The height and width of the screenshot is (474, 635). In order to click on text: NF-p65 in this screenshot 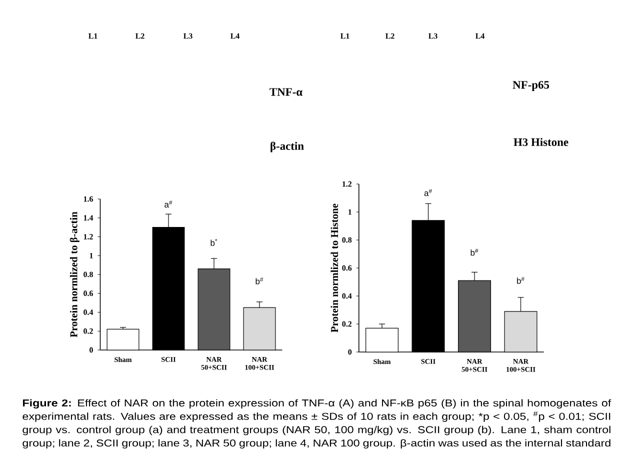, I will do `click(531, 86)`.